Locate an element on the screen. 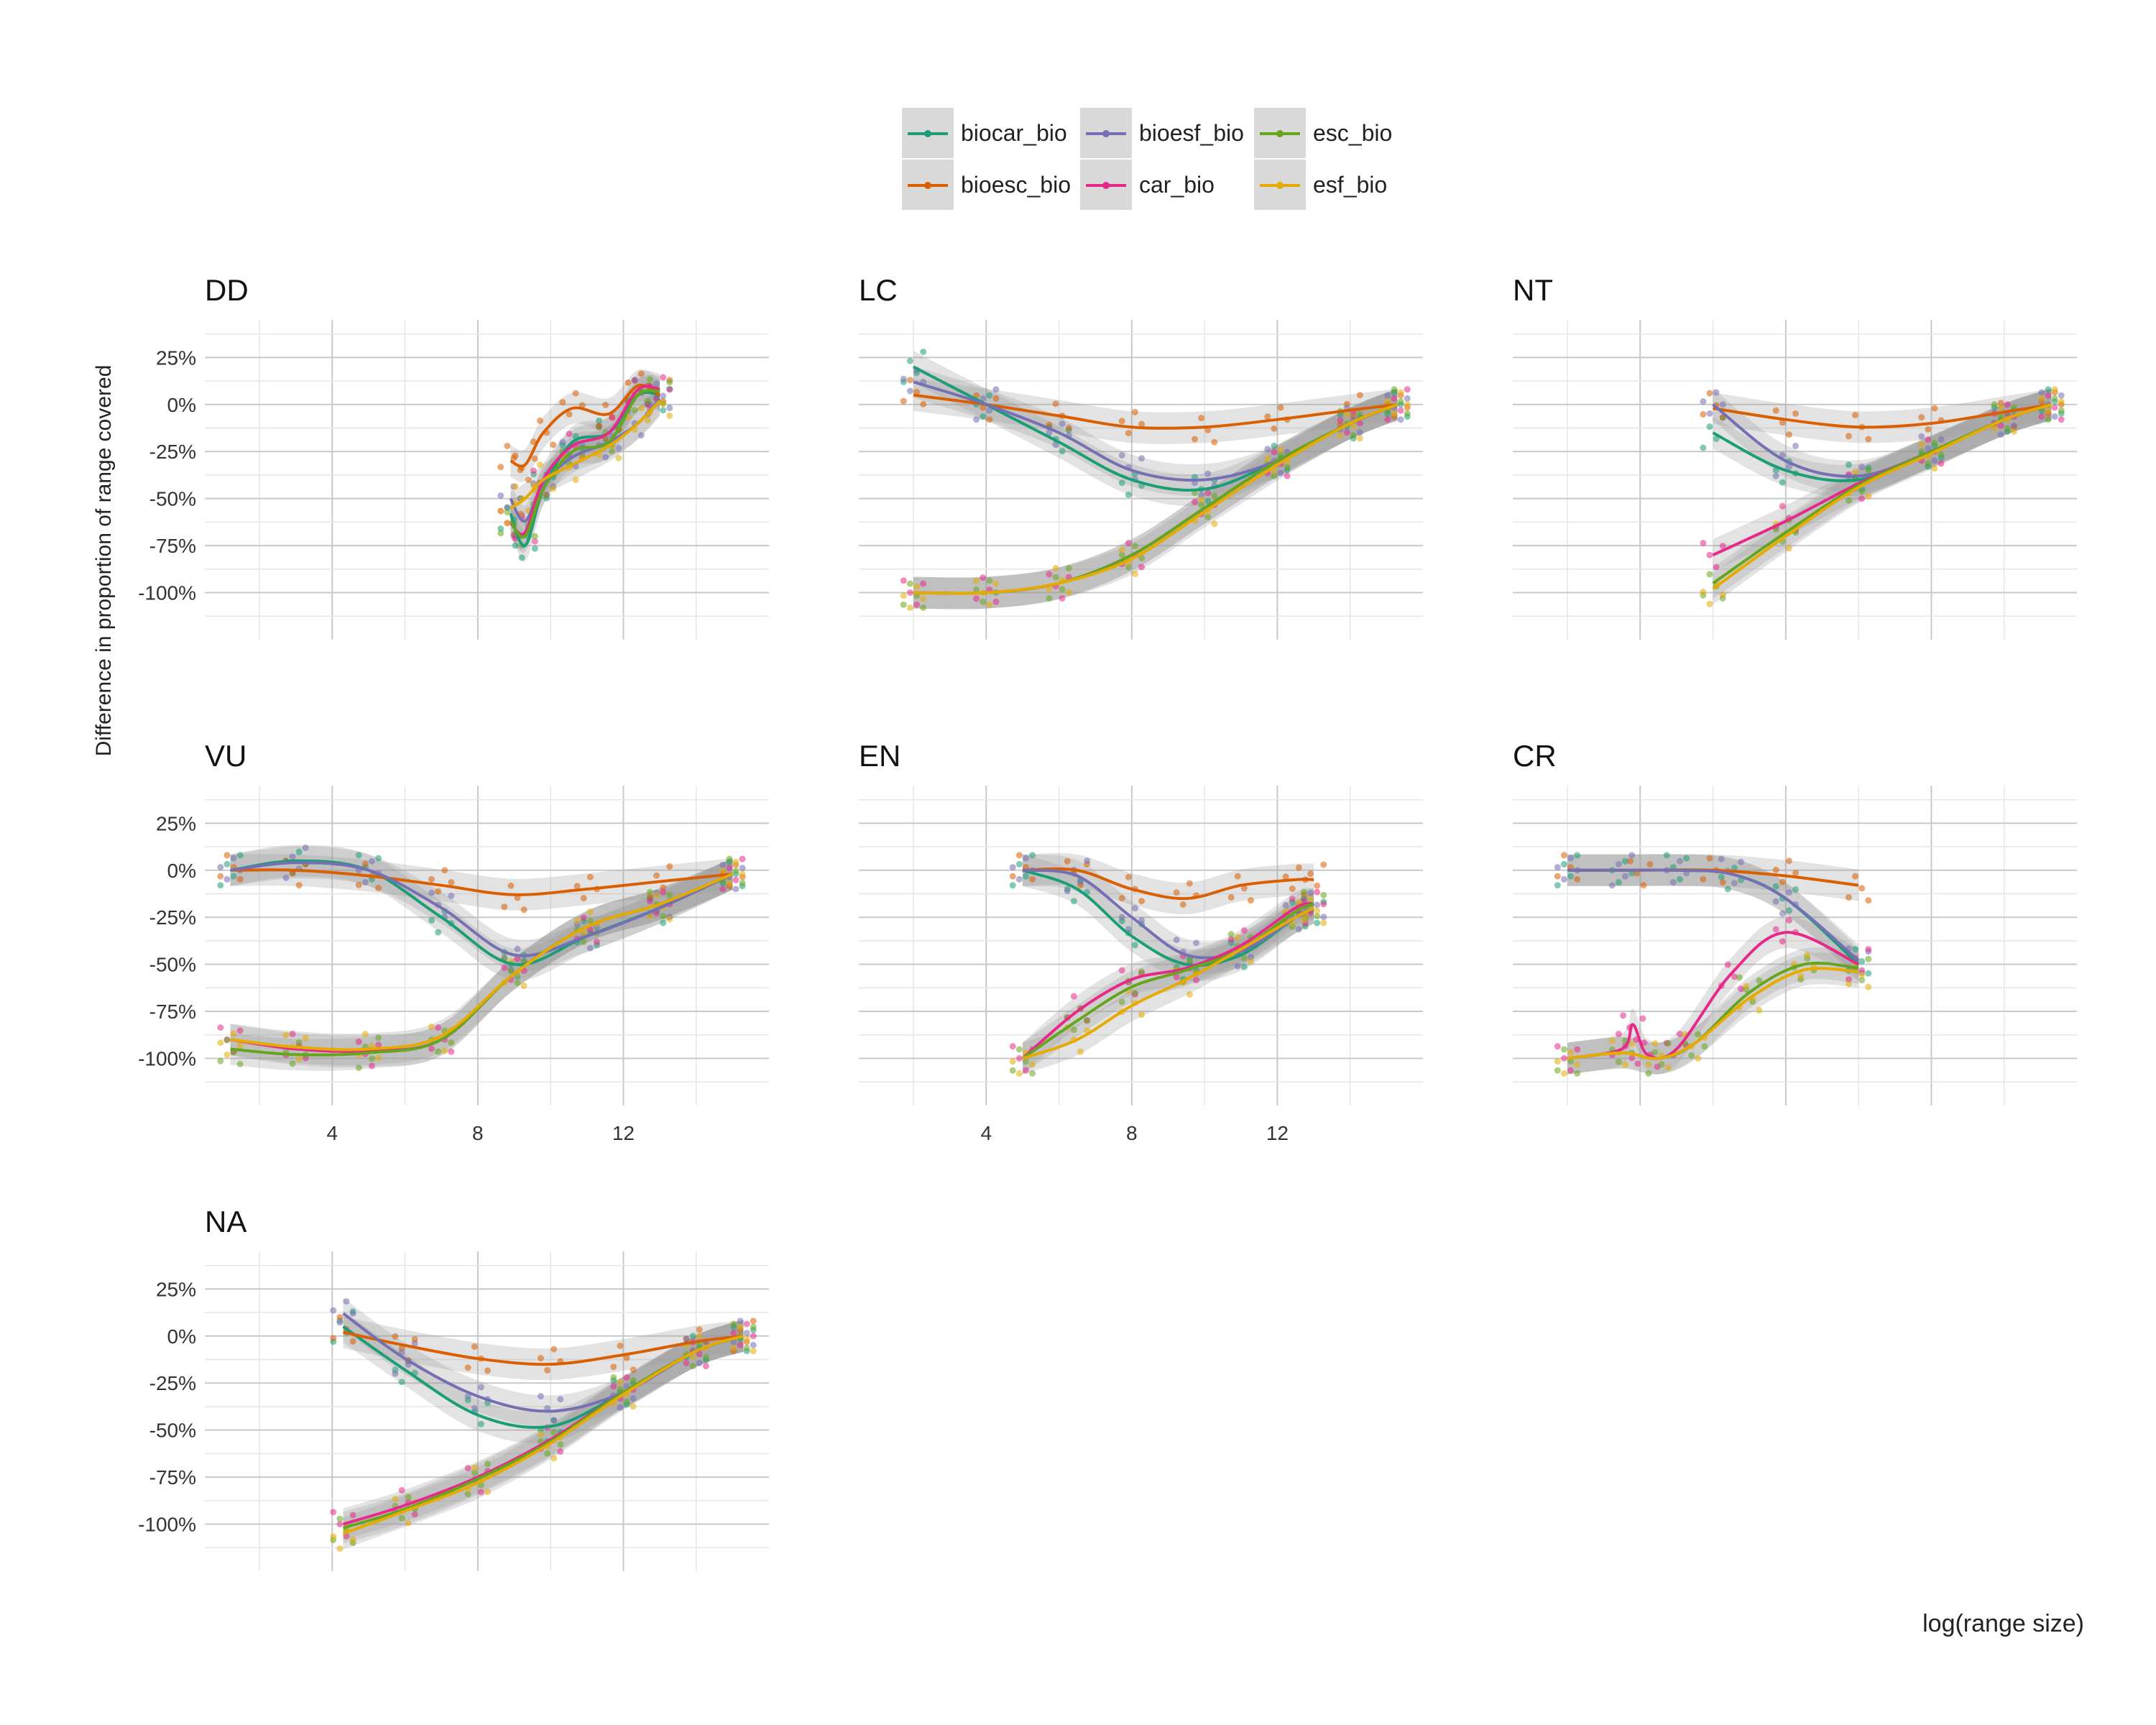 The width and height of the screenshot is (2156, 1725). confidence-band-biocar-bio is located at coordinates (482, 913).